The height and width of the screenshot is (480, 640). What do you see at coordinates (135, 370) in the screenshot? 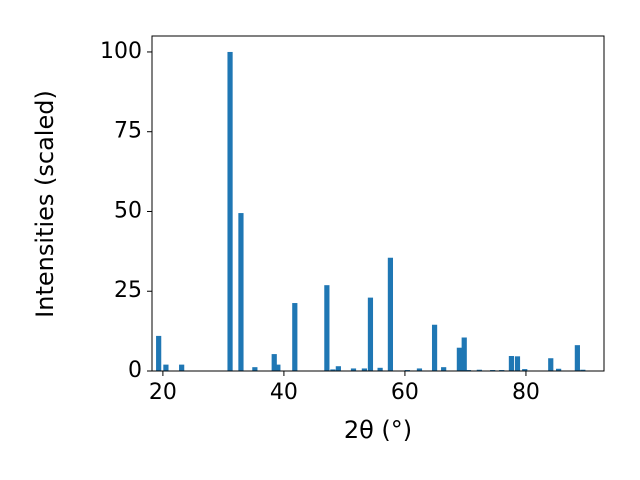
I see `y-tick-label: 0` at bounding box center [135, 370].